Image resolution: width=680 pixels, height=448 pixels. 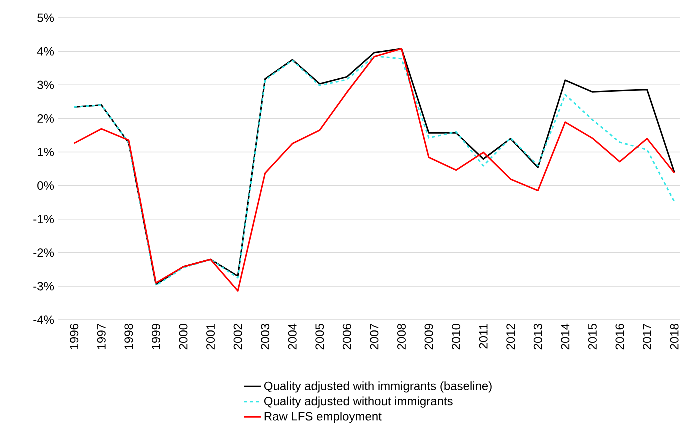 What do you see at coordinates (647, 337) in the screenshot?
I see `x-tick-label: 2017` at bounding box center [647, 337].